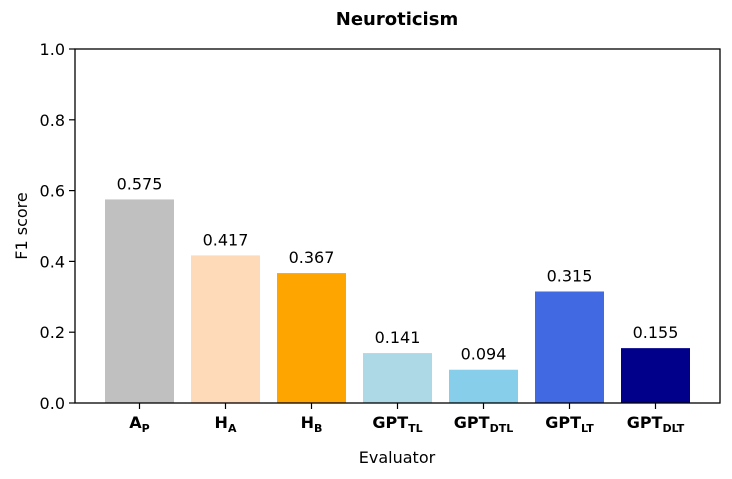 The width and height of the screenshot is (732, 479). Describe the element at coordinates (397, 457) in the screenshot. I see `x-axis-label: Evaluator` at that location.